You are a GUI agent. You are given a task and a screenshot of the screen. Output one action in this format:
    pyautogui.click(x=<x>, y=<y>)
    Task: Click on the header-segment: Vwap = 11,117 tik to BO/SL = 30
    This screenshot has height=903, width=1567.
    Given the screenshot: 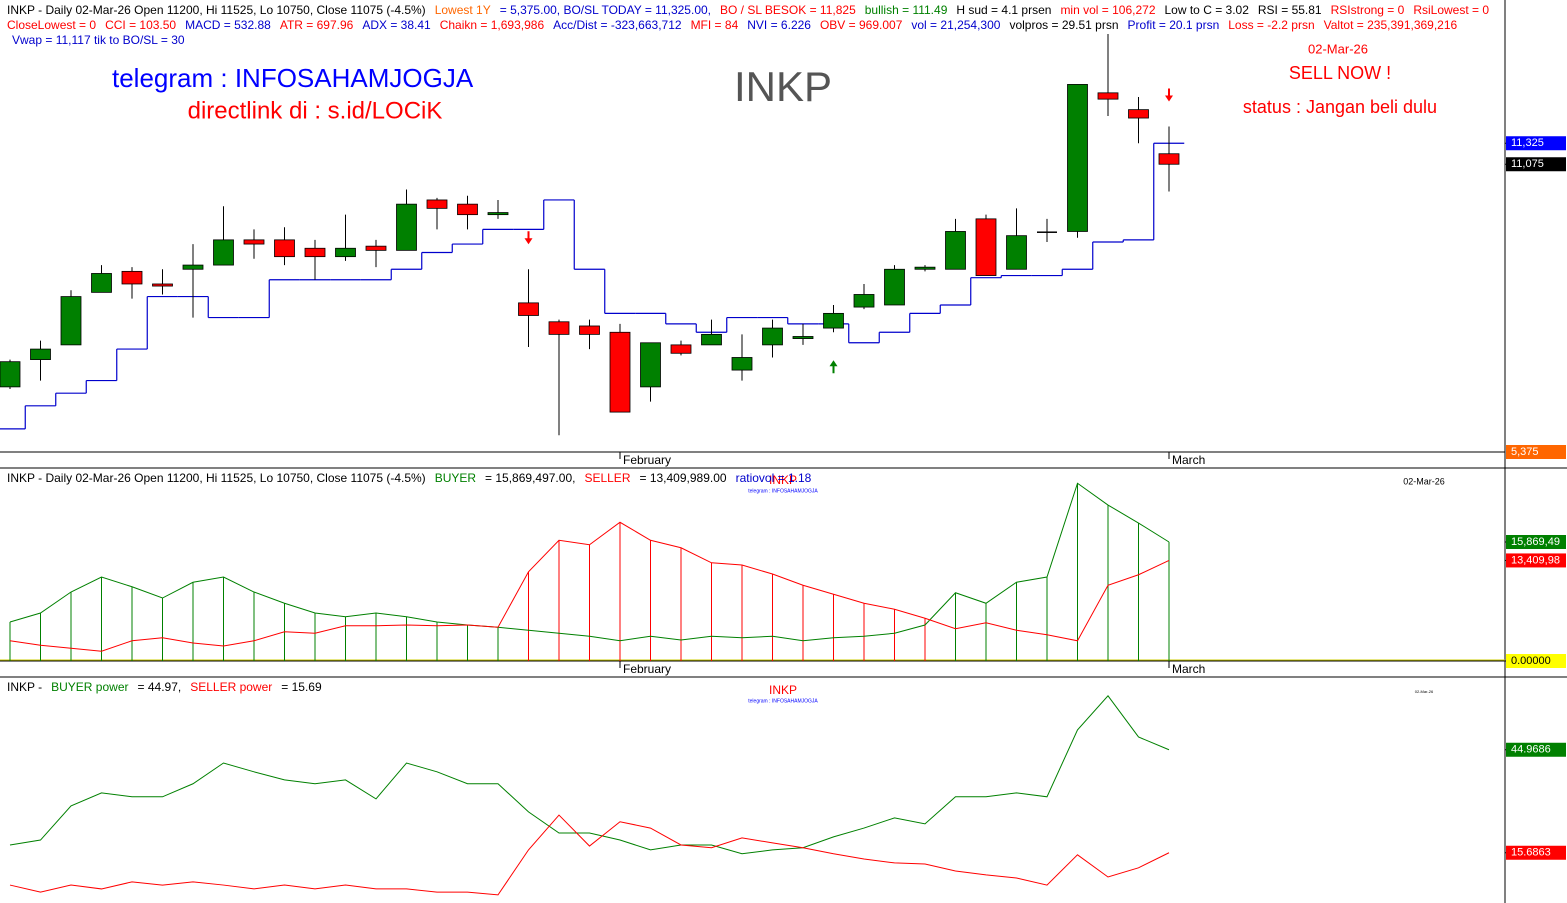 What is the action you would take?
    pyautogui.click(x=98, y=40)
    